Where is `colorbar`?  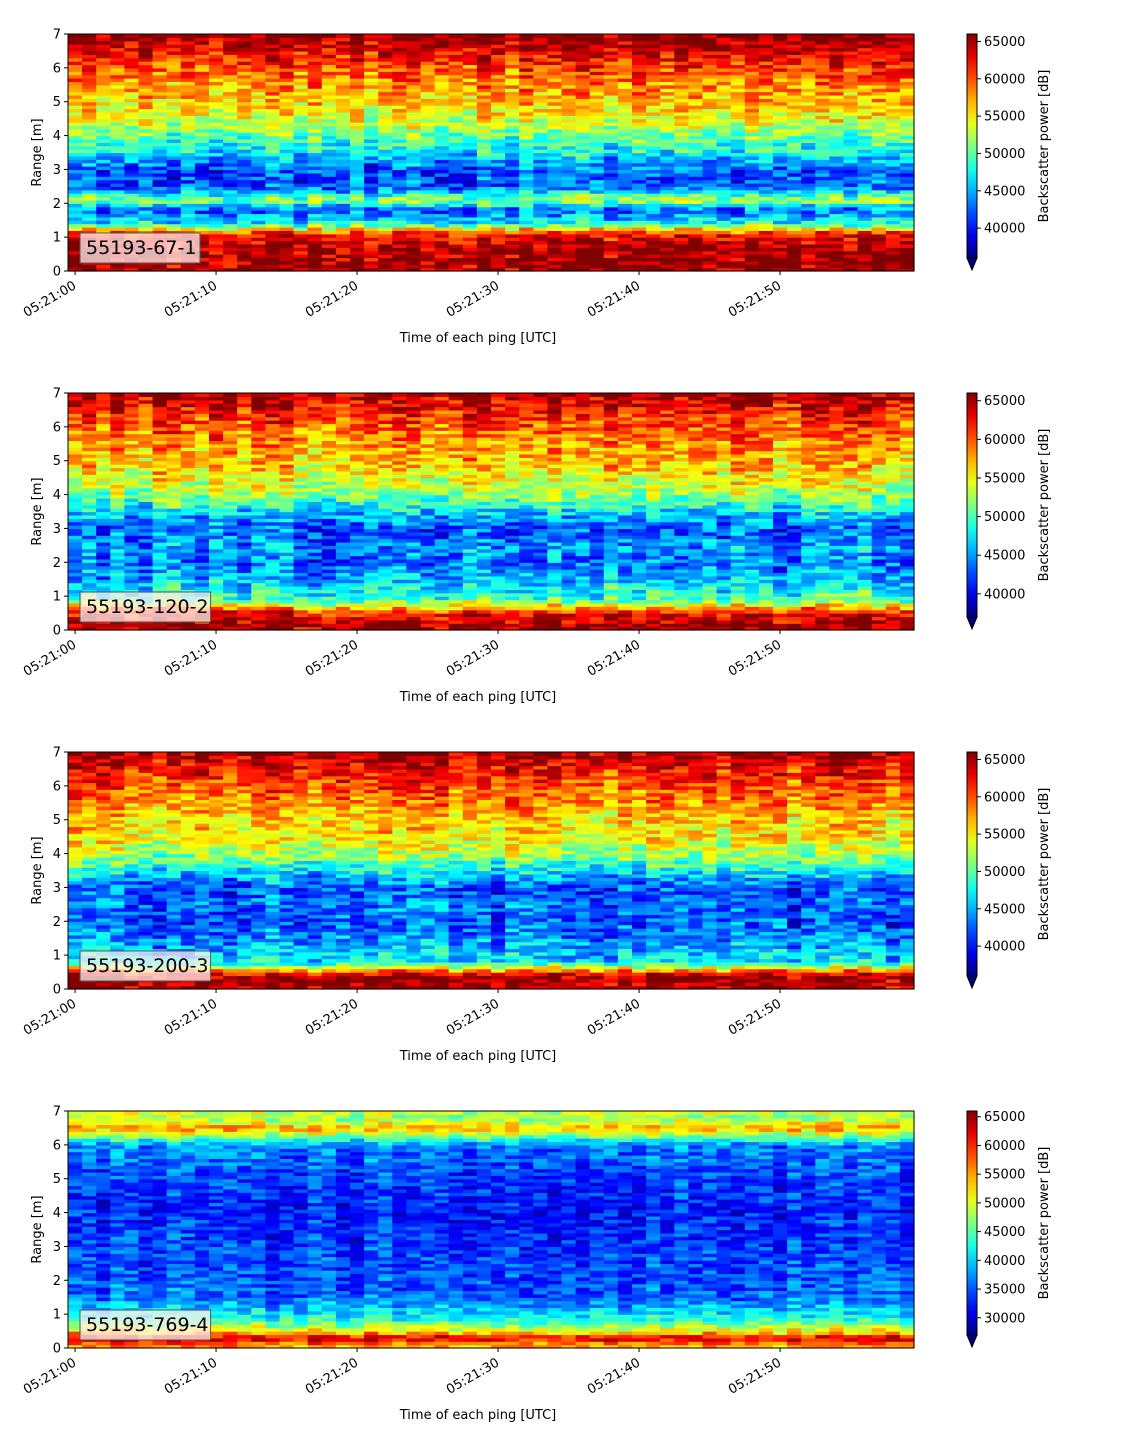
colorbar is located at coordinates (972, 146).